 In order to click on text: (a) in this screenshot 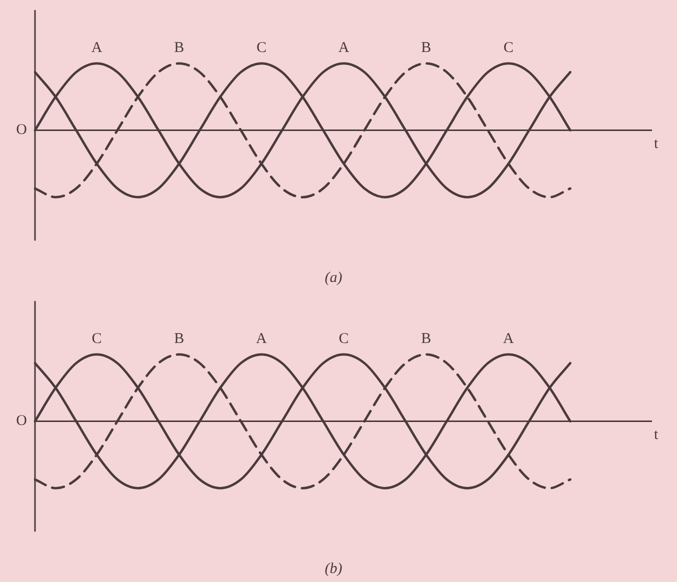, I will do `click(333, 278)`.